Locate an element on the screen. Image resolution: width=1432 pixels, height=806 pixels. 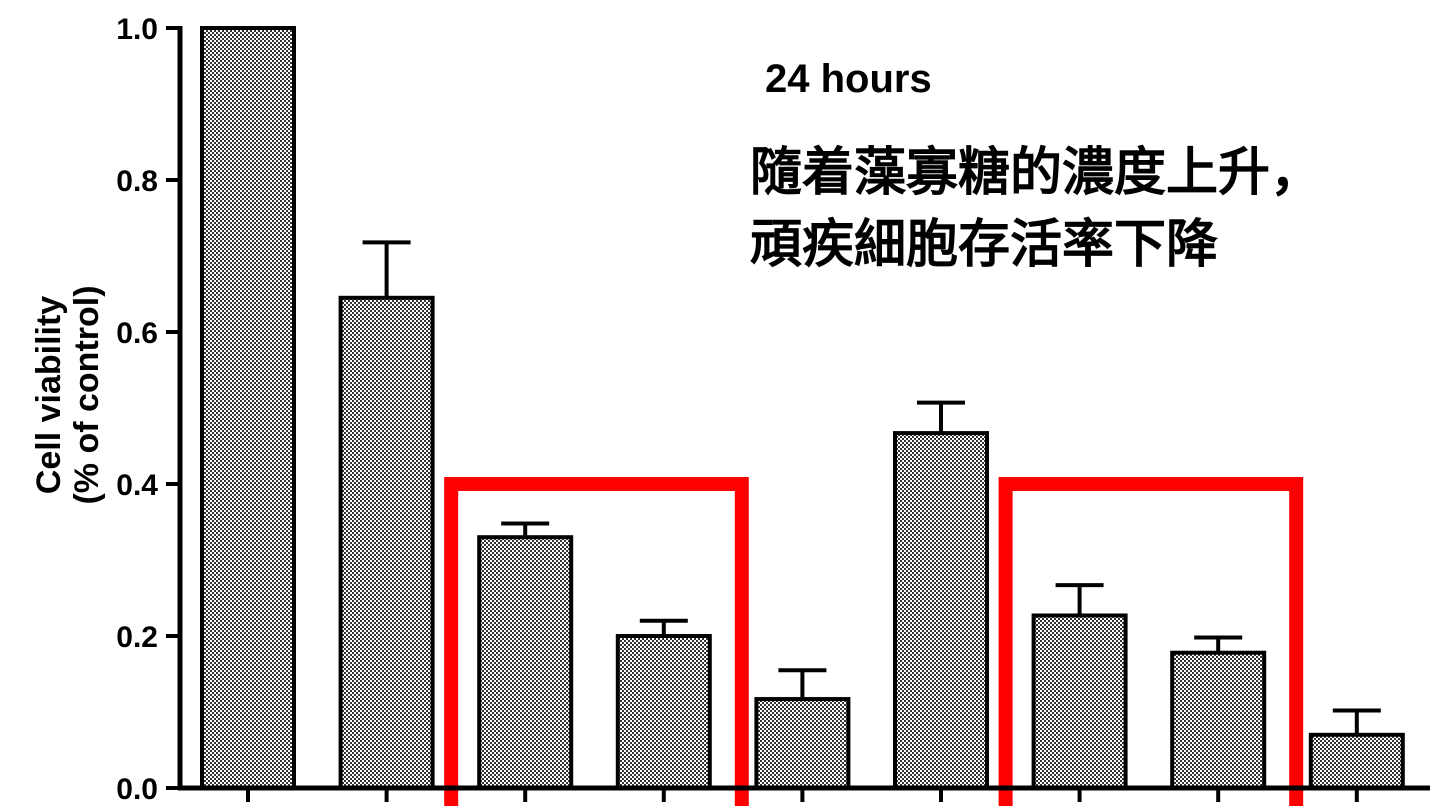
y-tick-label: 0.6 is located at coordinates (137, 333).